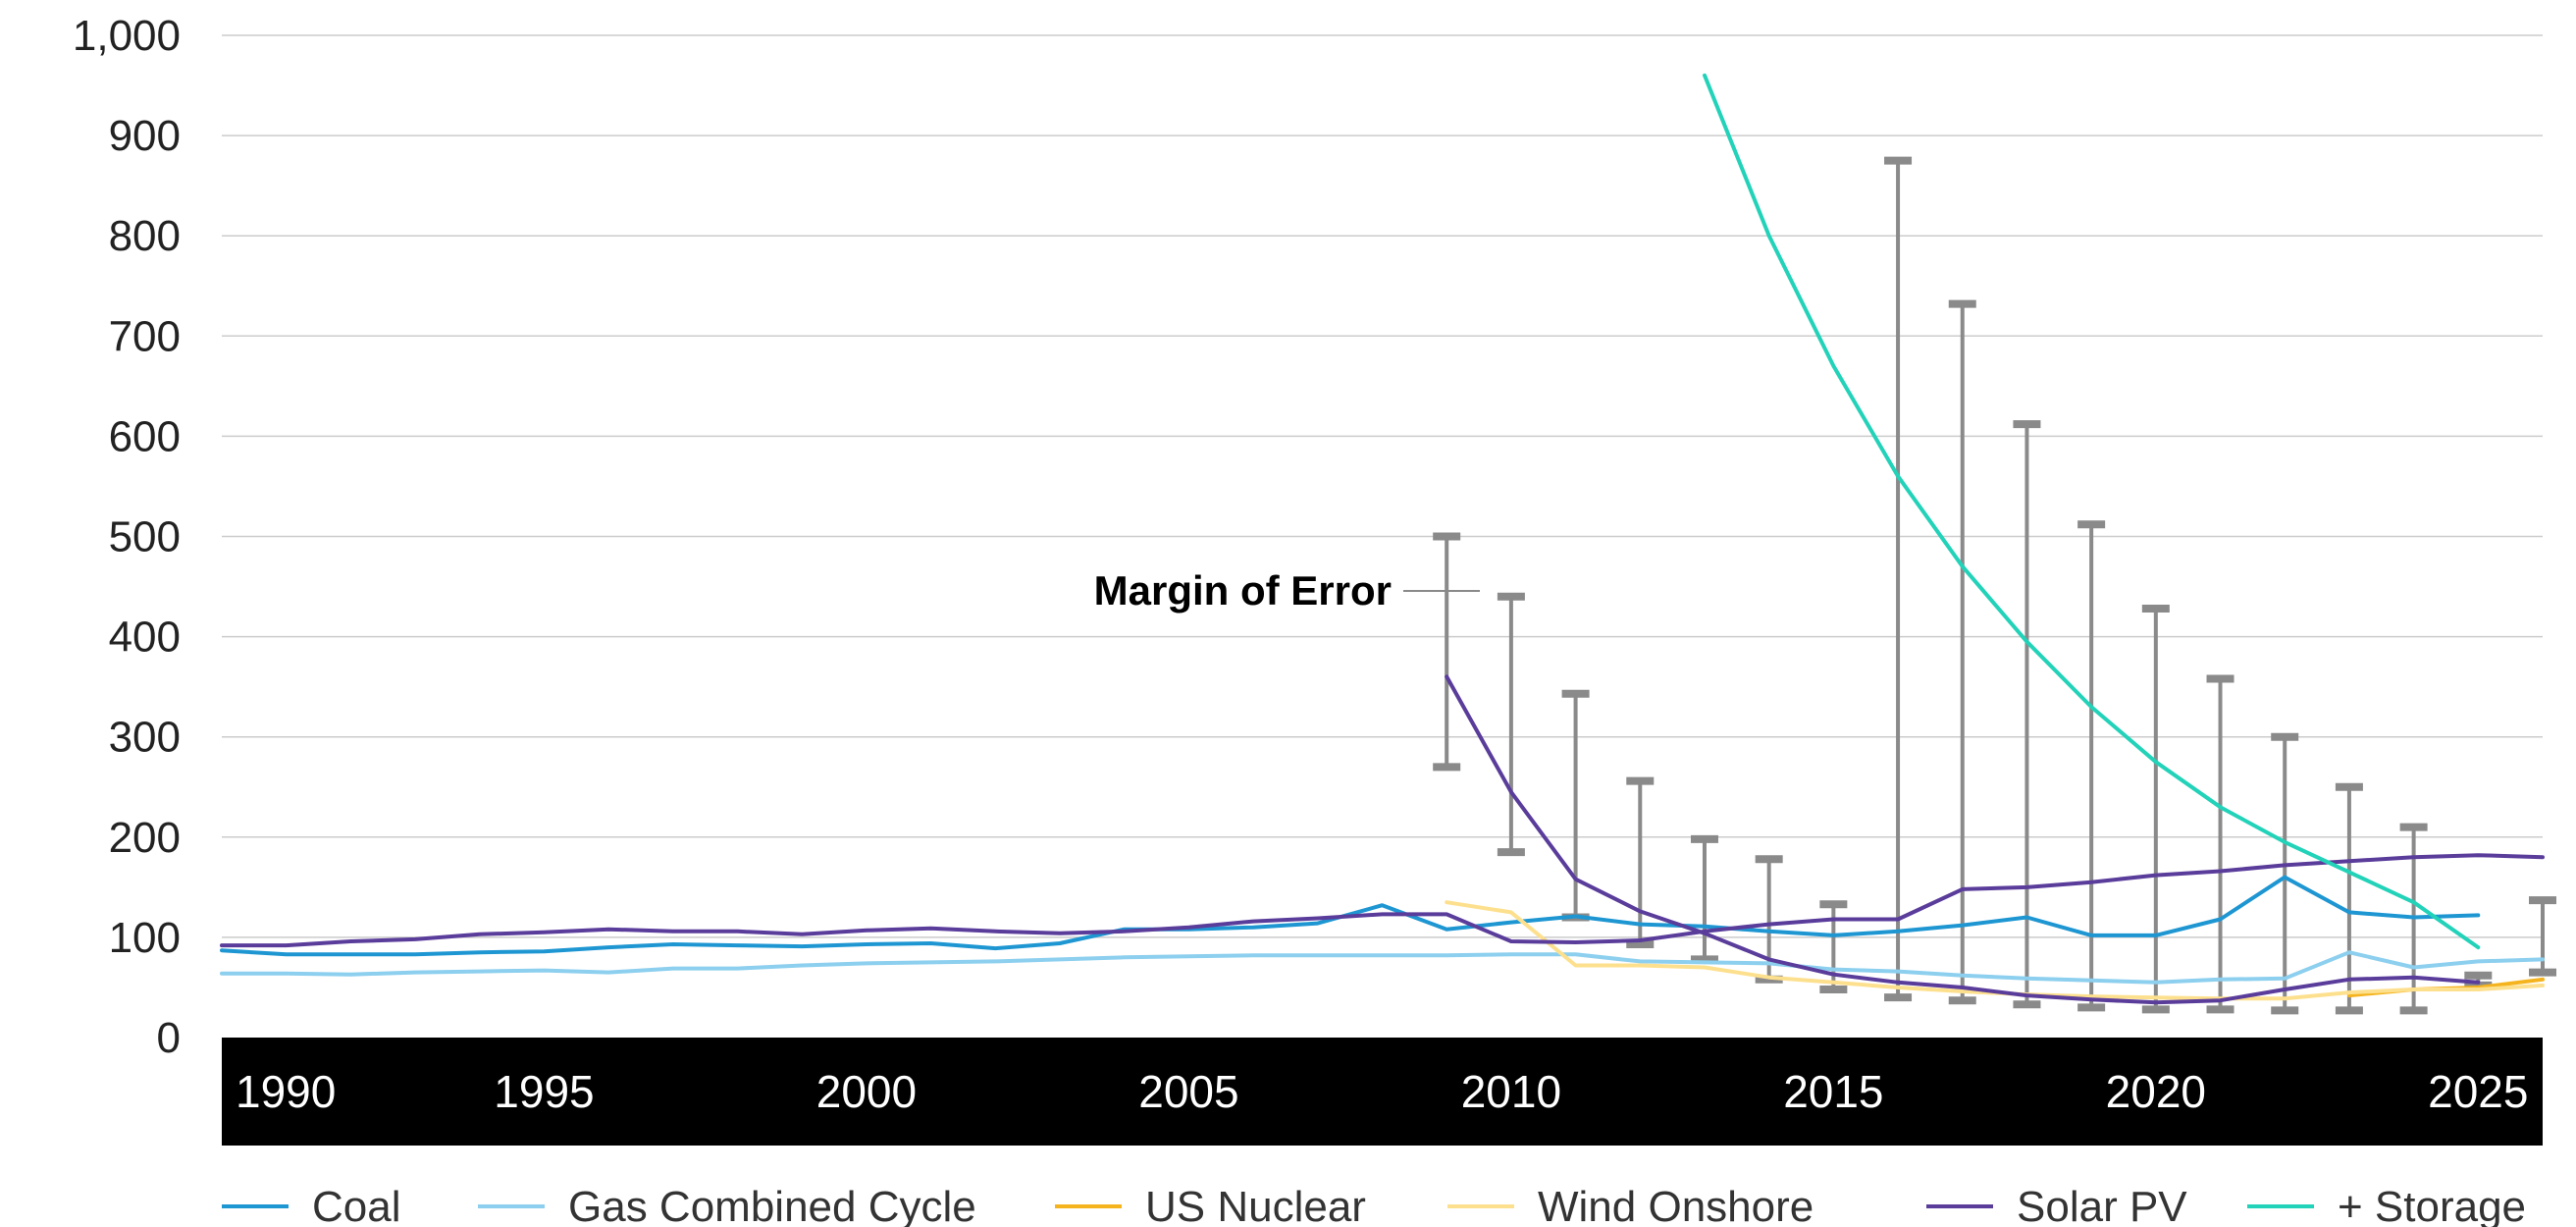 The image size is (2576, 1227). What do you see at coordinates (356, 1205) in the screenshot?
I see `legend-label: Coal` at bounding box center [356, 1205].